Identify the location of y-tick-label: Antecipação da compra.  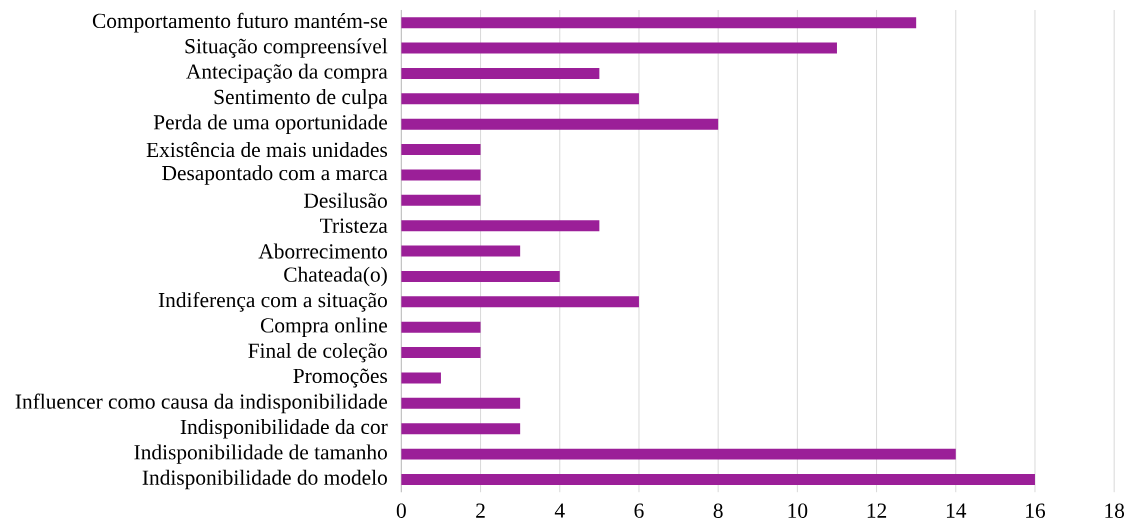
(287, 73).